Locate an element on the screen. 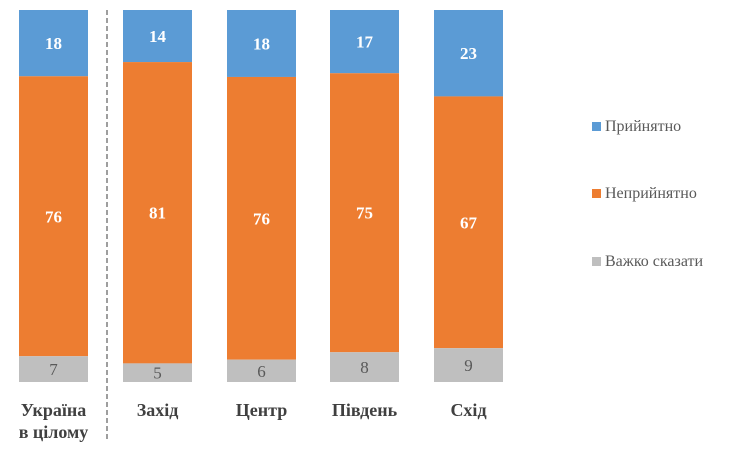 The width and height of the screenshot is (740, 454). data-label: 14 is located at coordinates (158, 36).